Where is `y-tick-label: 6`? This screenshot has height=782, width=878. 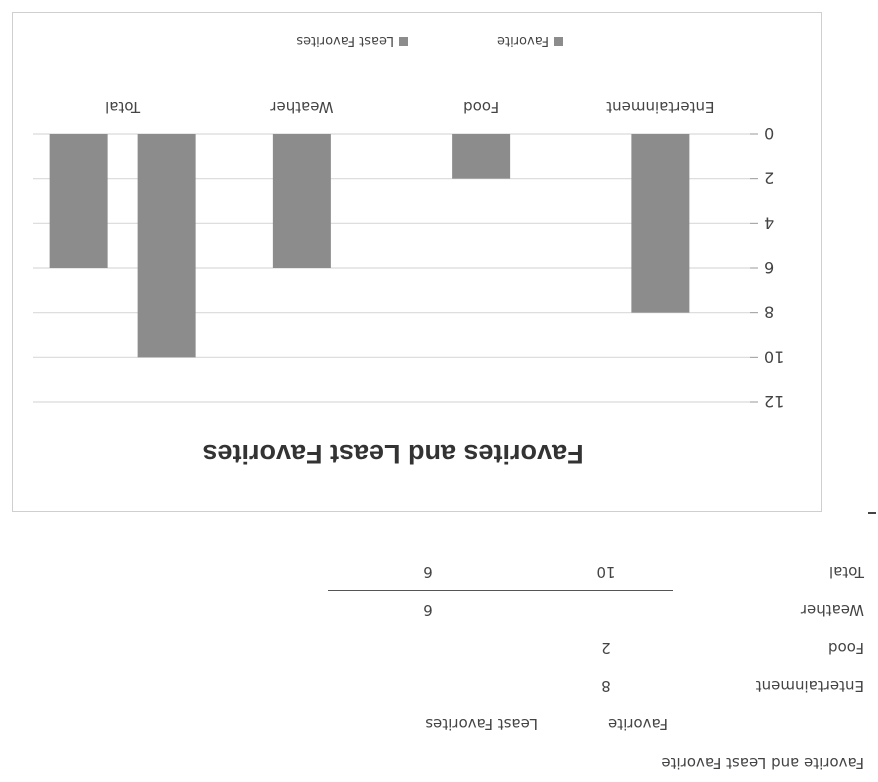
y-tick-label: 6 is located at coordinates (769, 267).